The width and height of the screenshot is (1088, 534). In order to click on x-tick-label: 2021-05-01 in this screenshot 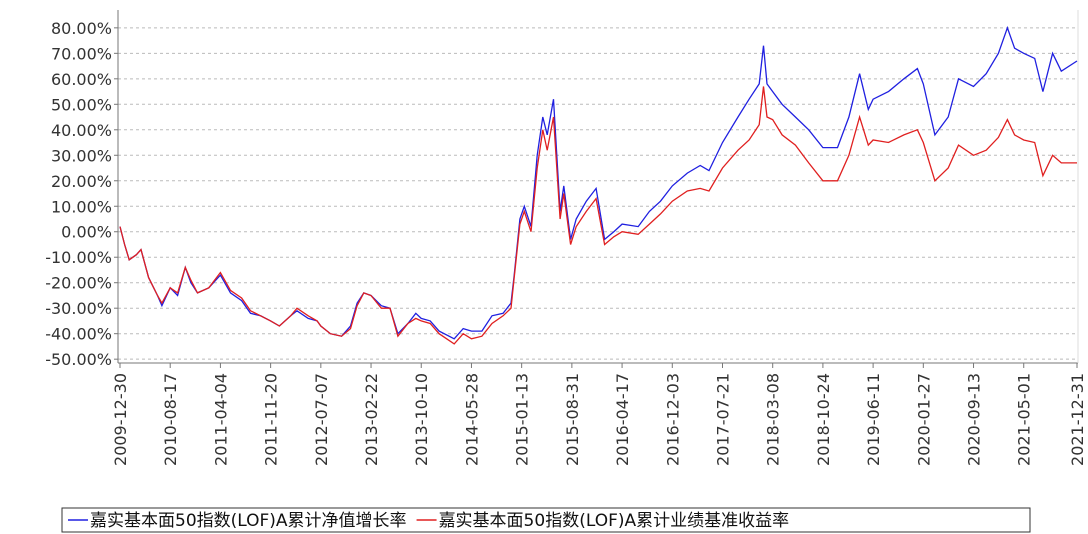, I will do `click(1024, 419)`.